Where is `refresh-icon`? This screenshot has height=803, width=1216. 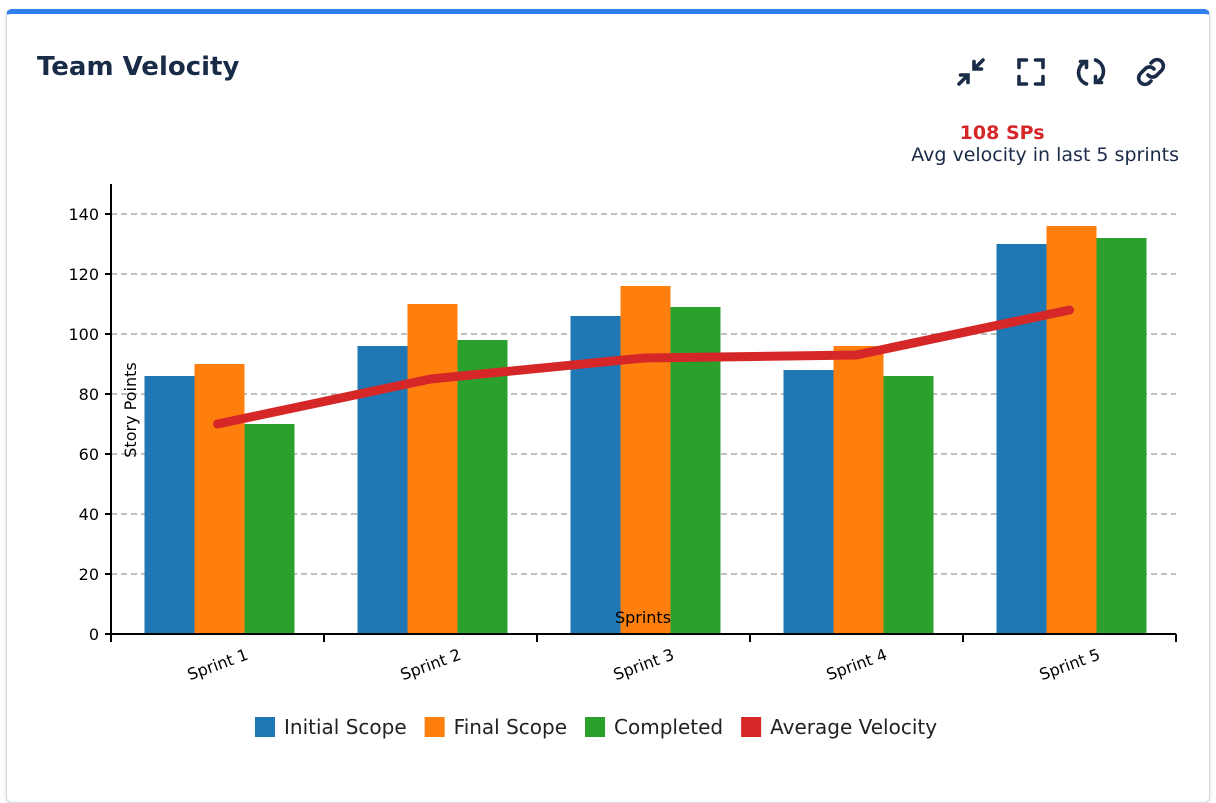 refresh-icon is located at coordinates (1091, 72).